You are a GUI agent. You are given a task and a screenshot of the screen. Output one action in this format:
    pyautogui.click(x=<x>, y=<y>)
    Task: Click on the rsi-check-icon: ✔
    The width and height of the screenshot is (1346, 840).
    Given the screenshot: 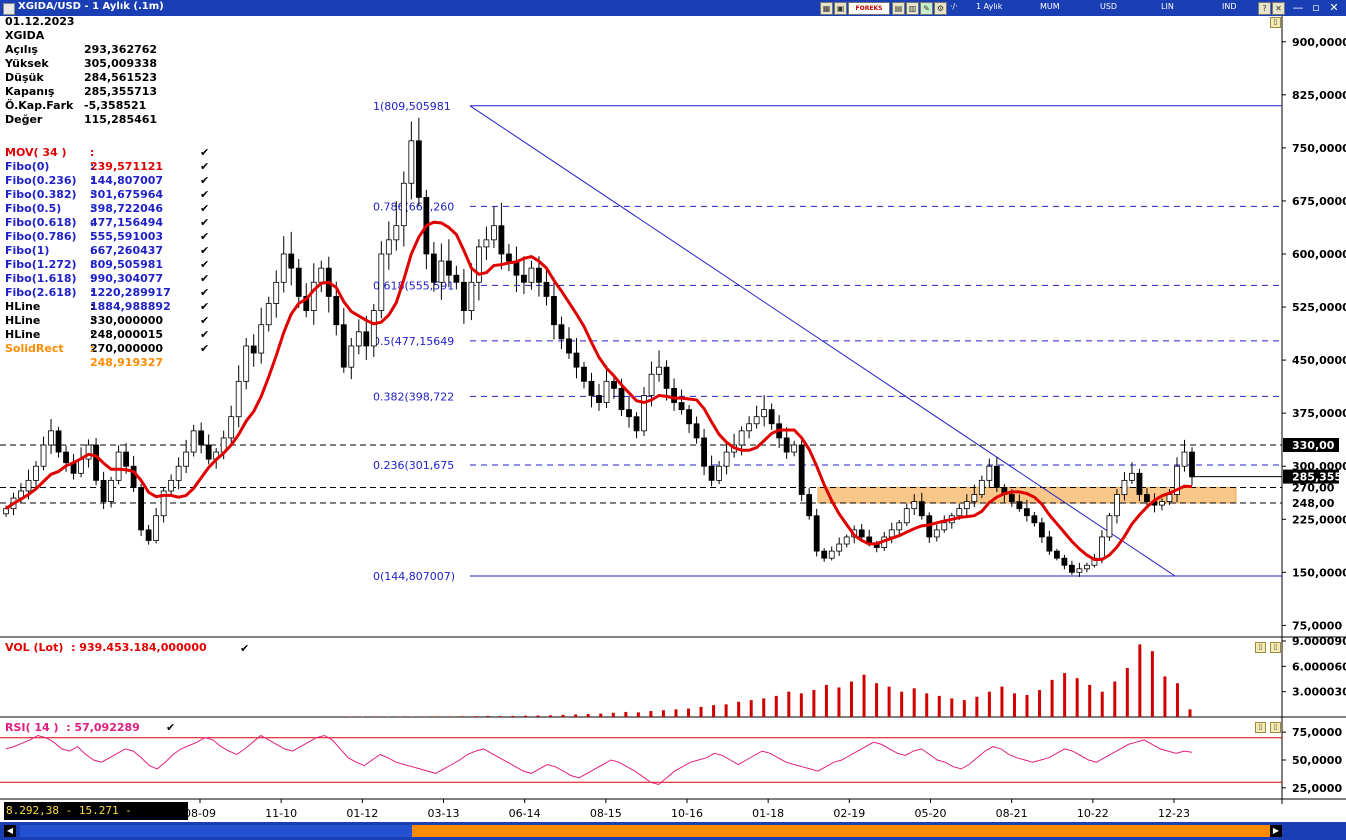 What is the action you would take?
    pyautogui.click(x=171, y=727)
    